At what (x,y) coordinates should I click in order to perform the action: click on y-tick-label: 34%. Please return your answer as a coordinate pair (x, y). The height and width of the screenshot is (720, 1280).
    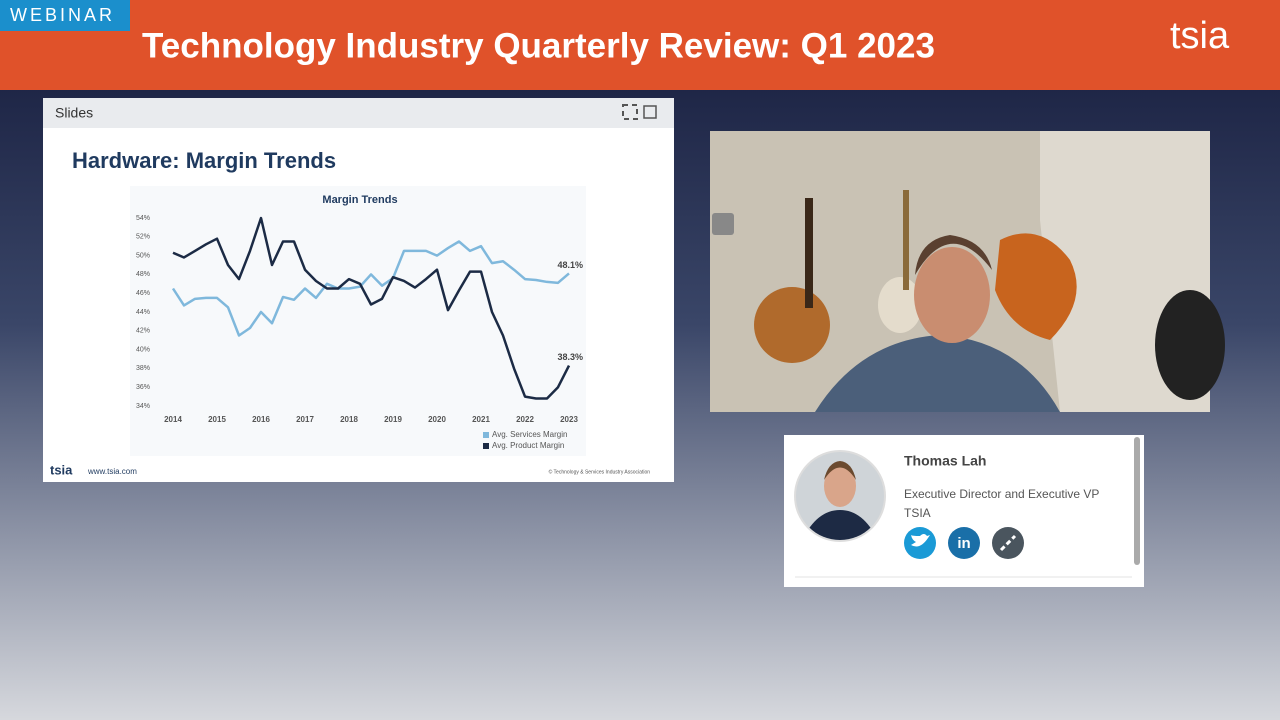
    Looking at the image, I should click on (143, 406).